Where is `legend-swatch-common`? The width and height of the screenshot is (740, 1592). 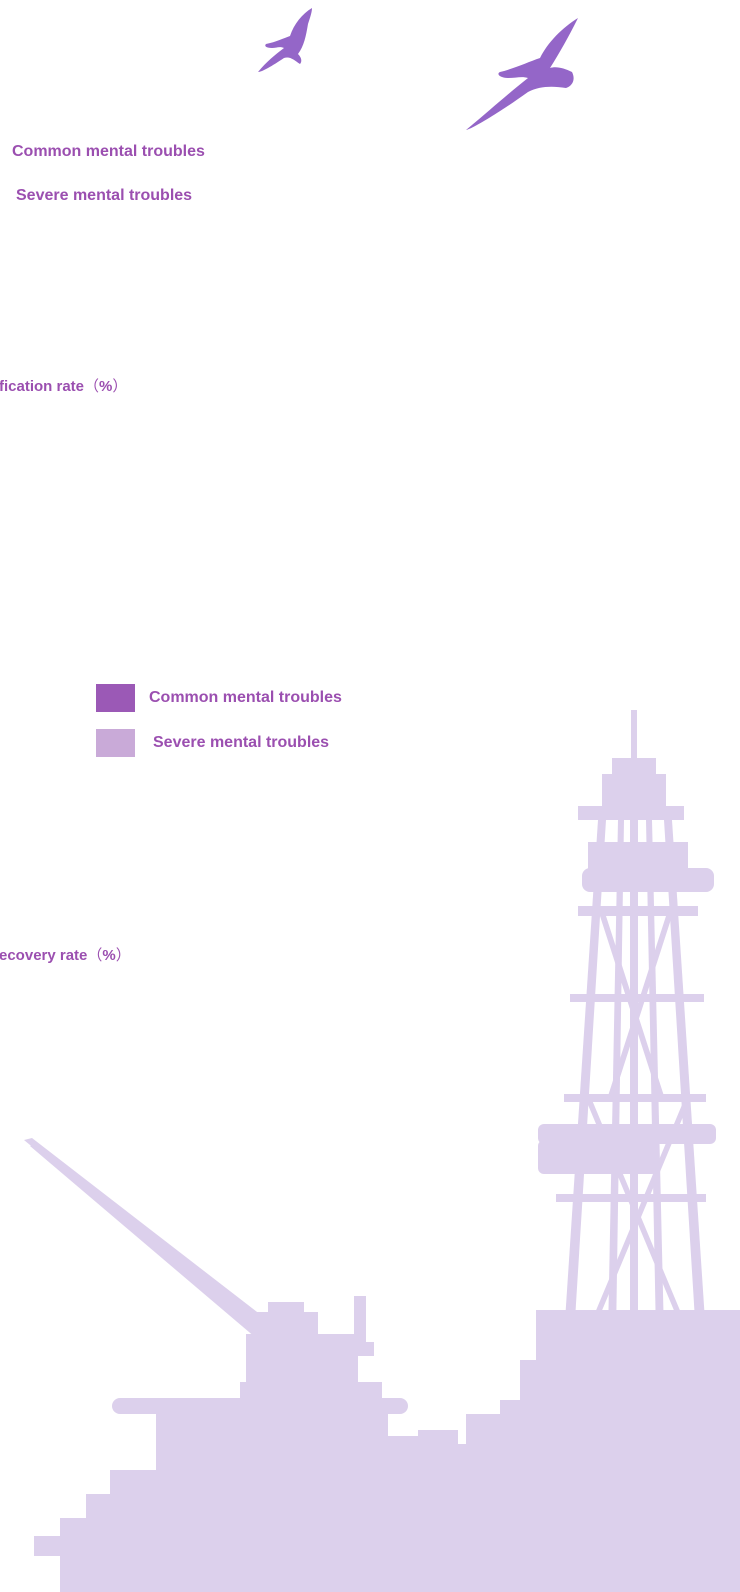 legend-swatch-common is located at coordinates (115, 698).